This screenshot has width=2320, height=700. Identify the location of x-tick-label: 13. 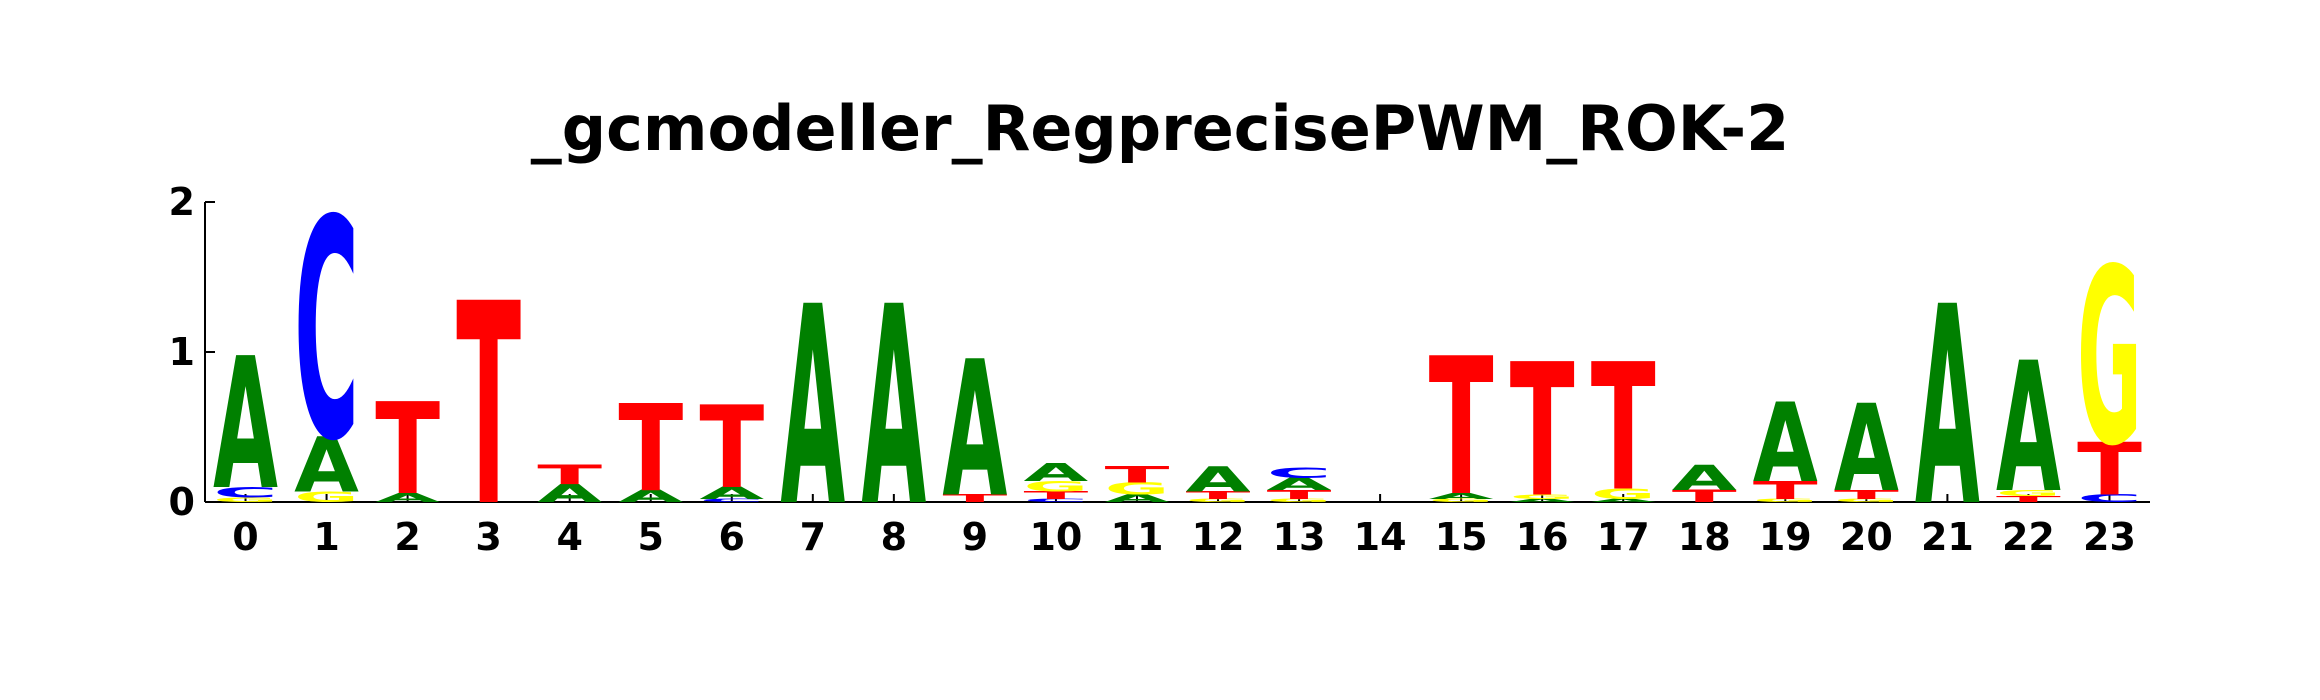
(1299, 537).